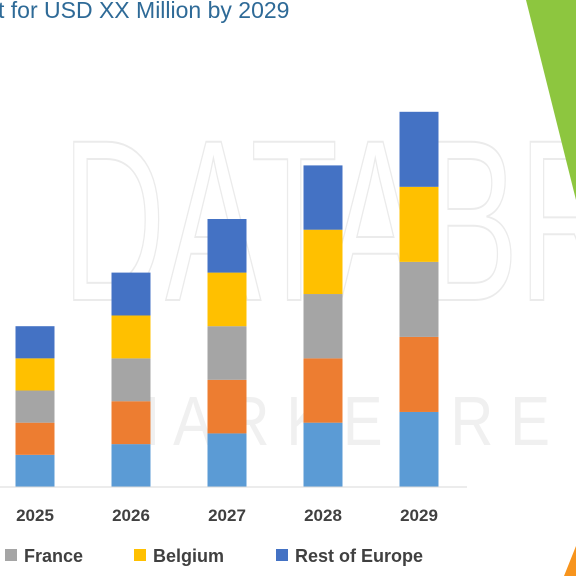 This screenshot has height=576, width=576. Describe the element at coordinates (419, 449) in the screenshot. I see `bar-segment-2029-s0` at that location.